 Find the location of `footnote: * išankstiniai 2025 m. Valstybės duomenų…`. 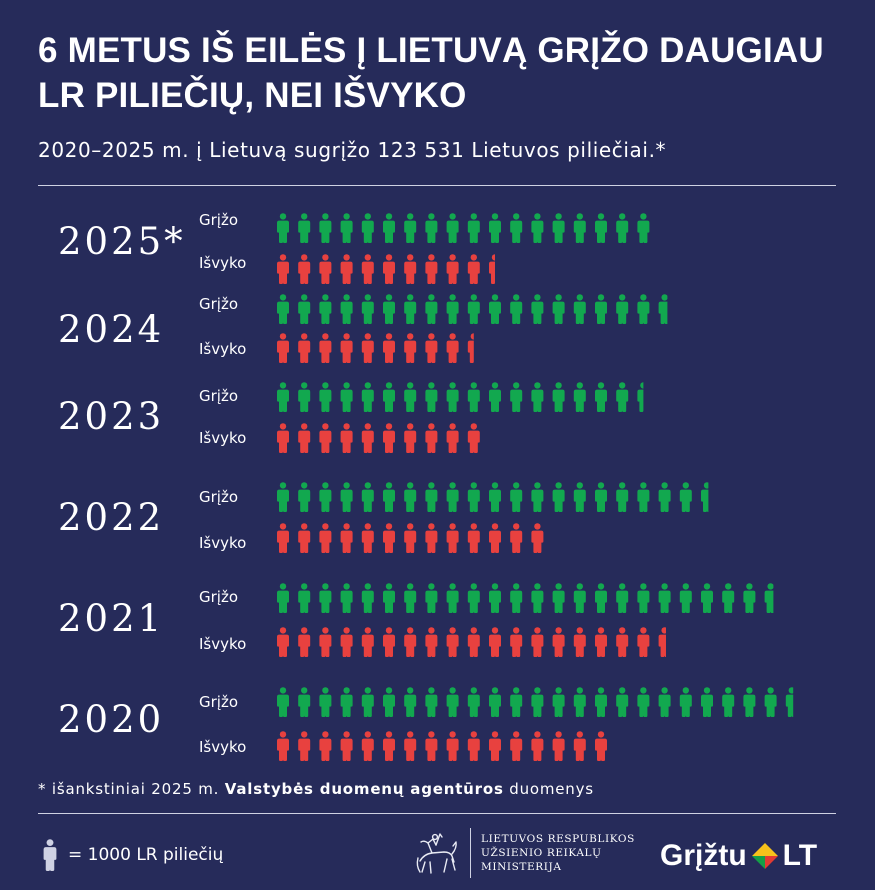

footnote: * išankstiniai 2025 m. Valstybės duomenų… is located at coordinates (316, 789).